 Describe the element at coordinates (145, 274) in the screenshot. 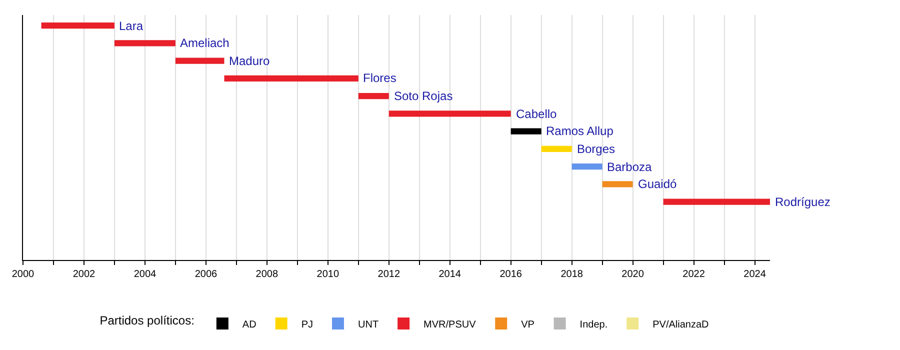

I see `x-tick-label: 2004` at that location.